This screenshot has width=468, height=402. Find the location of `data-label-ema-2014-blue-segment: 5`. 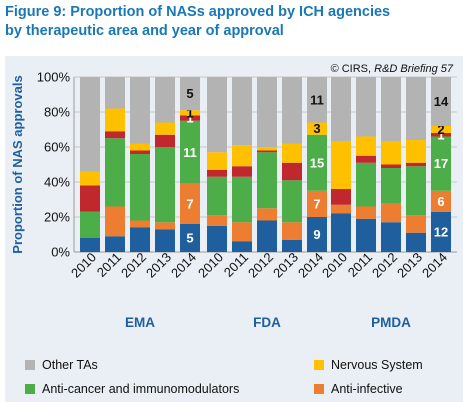

data-label-ema-2014-blue-segment: 5 is located at coordinates (189, 238).